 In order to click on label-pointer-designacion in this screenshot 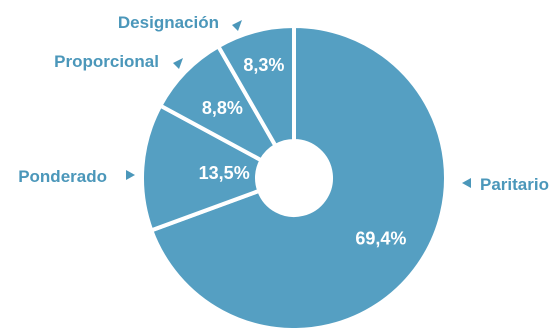, I will do `click(237, 25)`.